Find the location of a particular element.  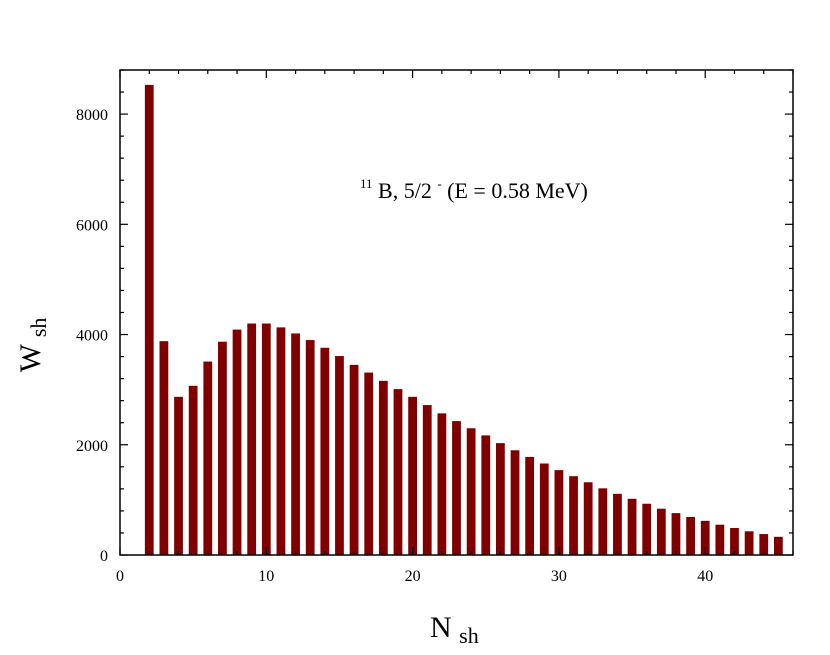

y-axis-title-group: W sh is located at coordinates (32, 345).